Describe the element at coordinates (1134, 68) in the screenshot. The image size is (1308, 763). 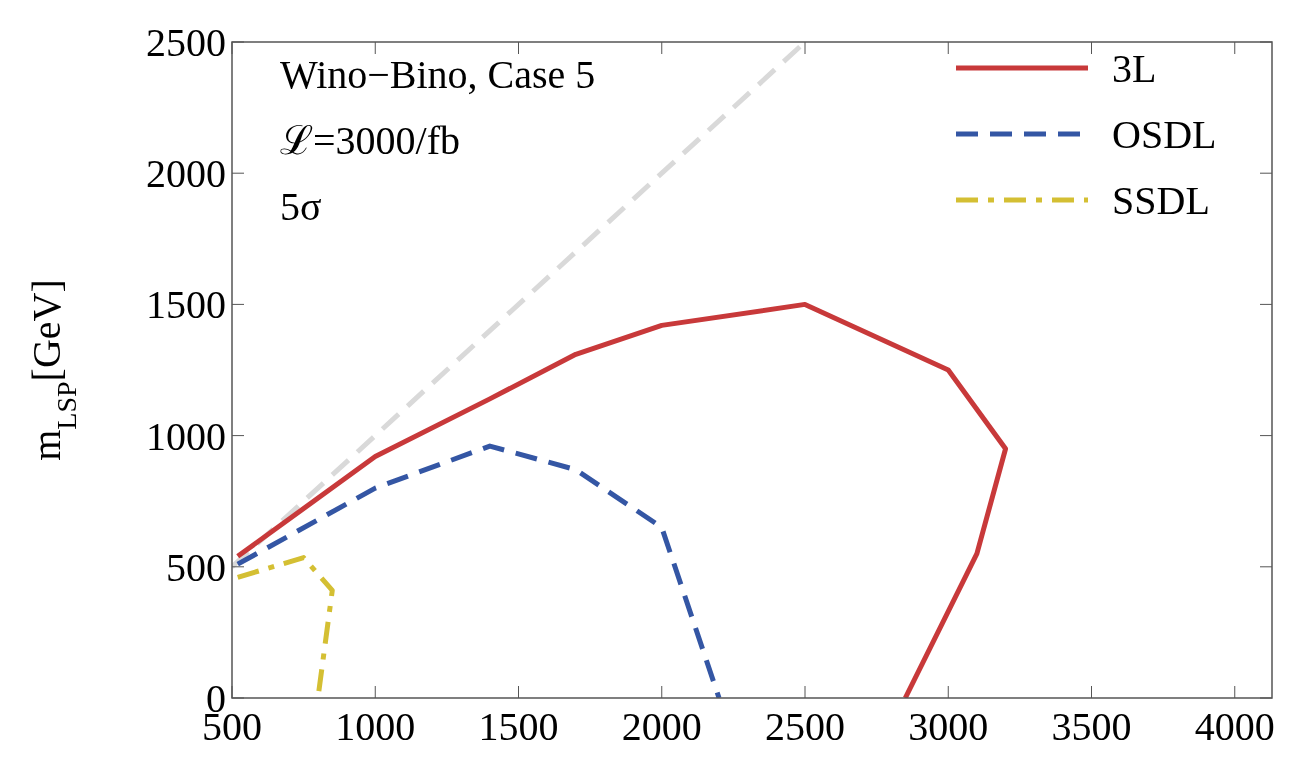
I see `text: 3L` at that location.